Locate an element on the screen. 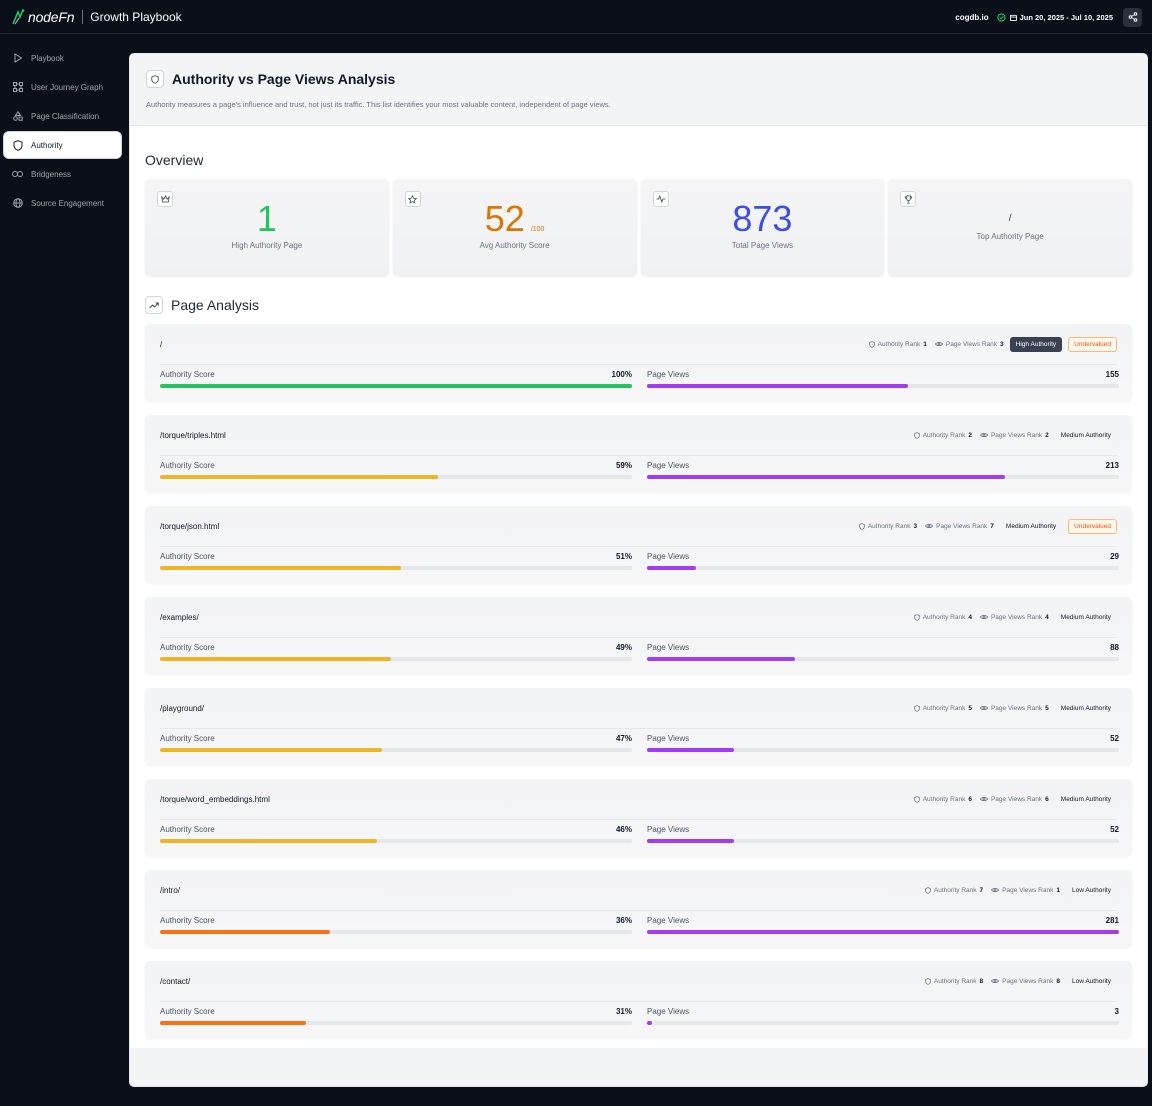 The width and height of the screenshot is (1152, 1106). stat-card-high-authority: 1 High Authority Page is located at coordinates (267, 227).